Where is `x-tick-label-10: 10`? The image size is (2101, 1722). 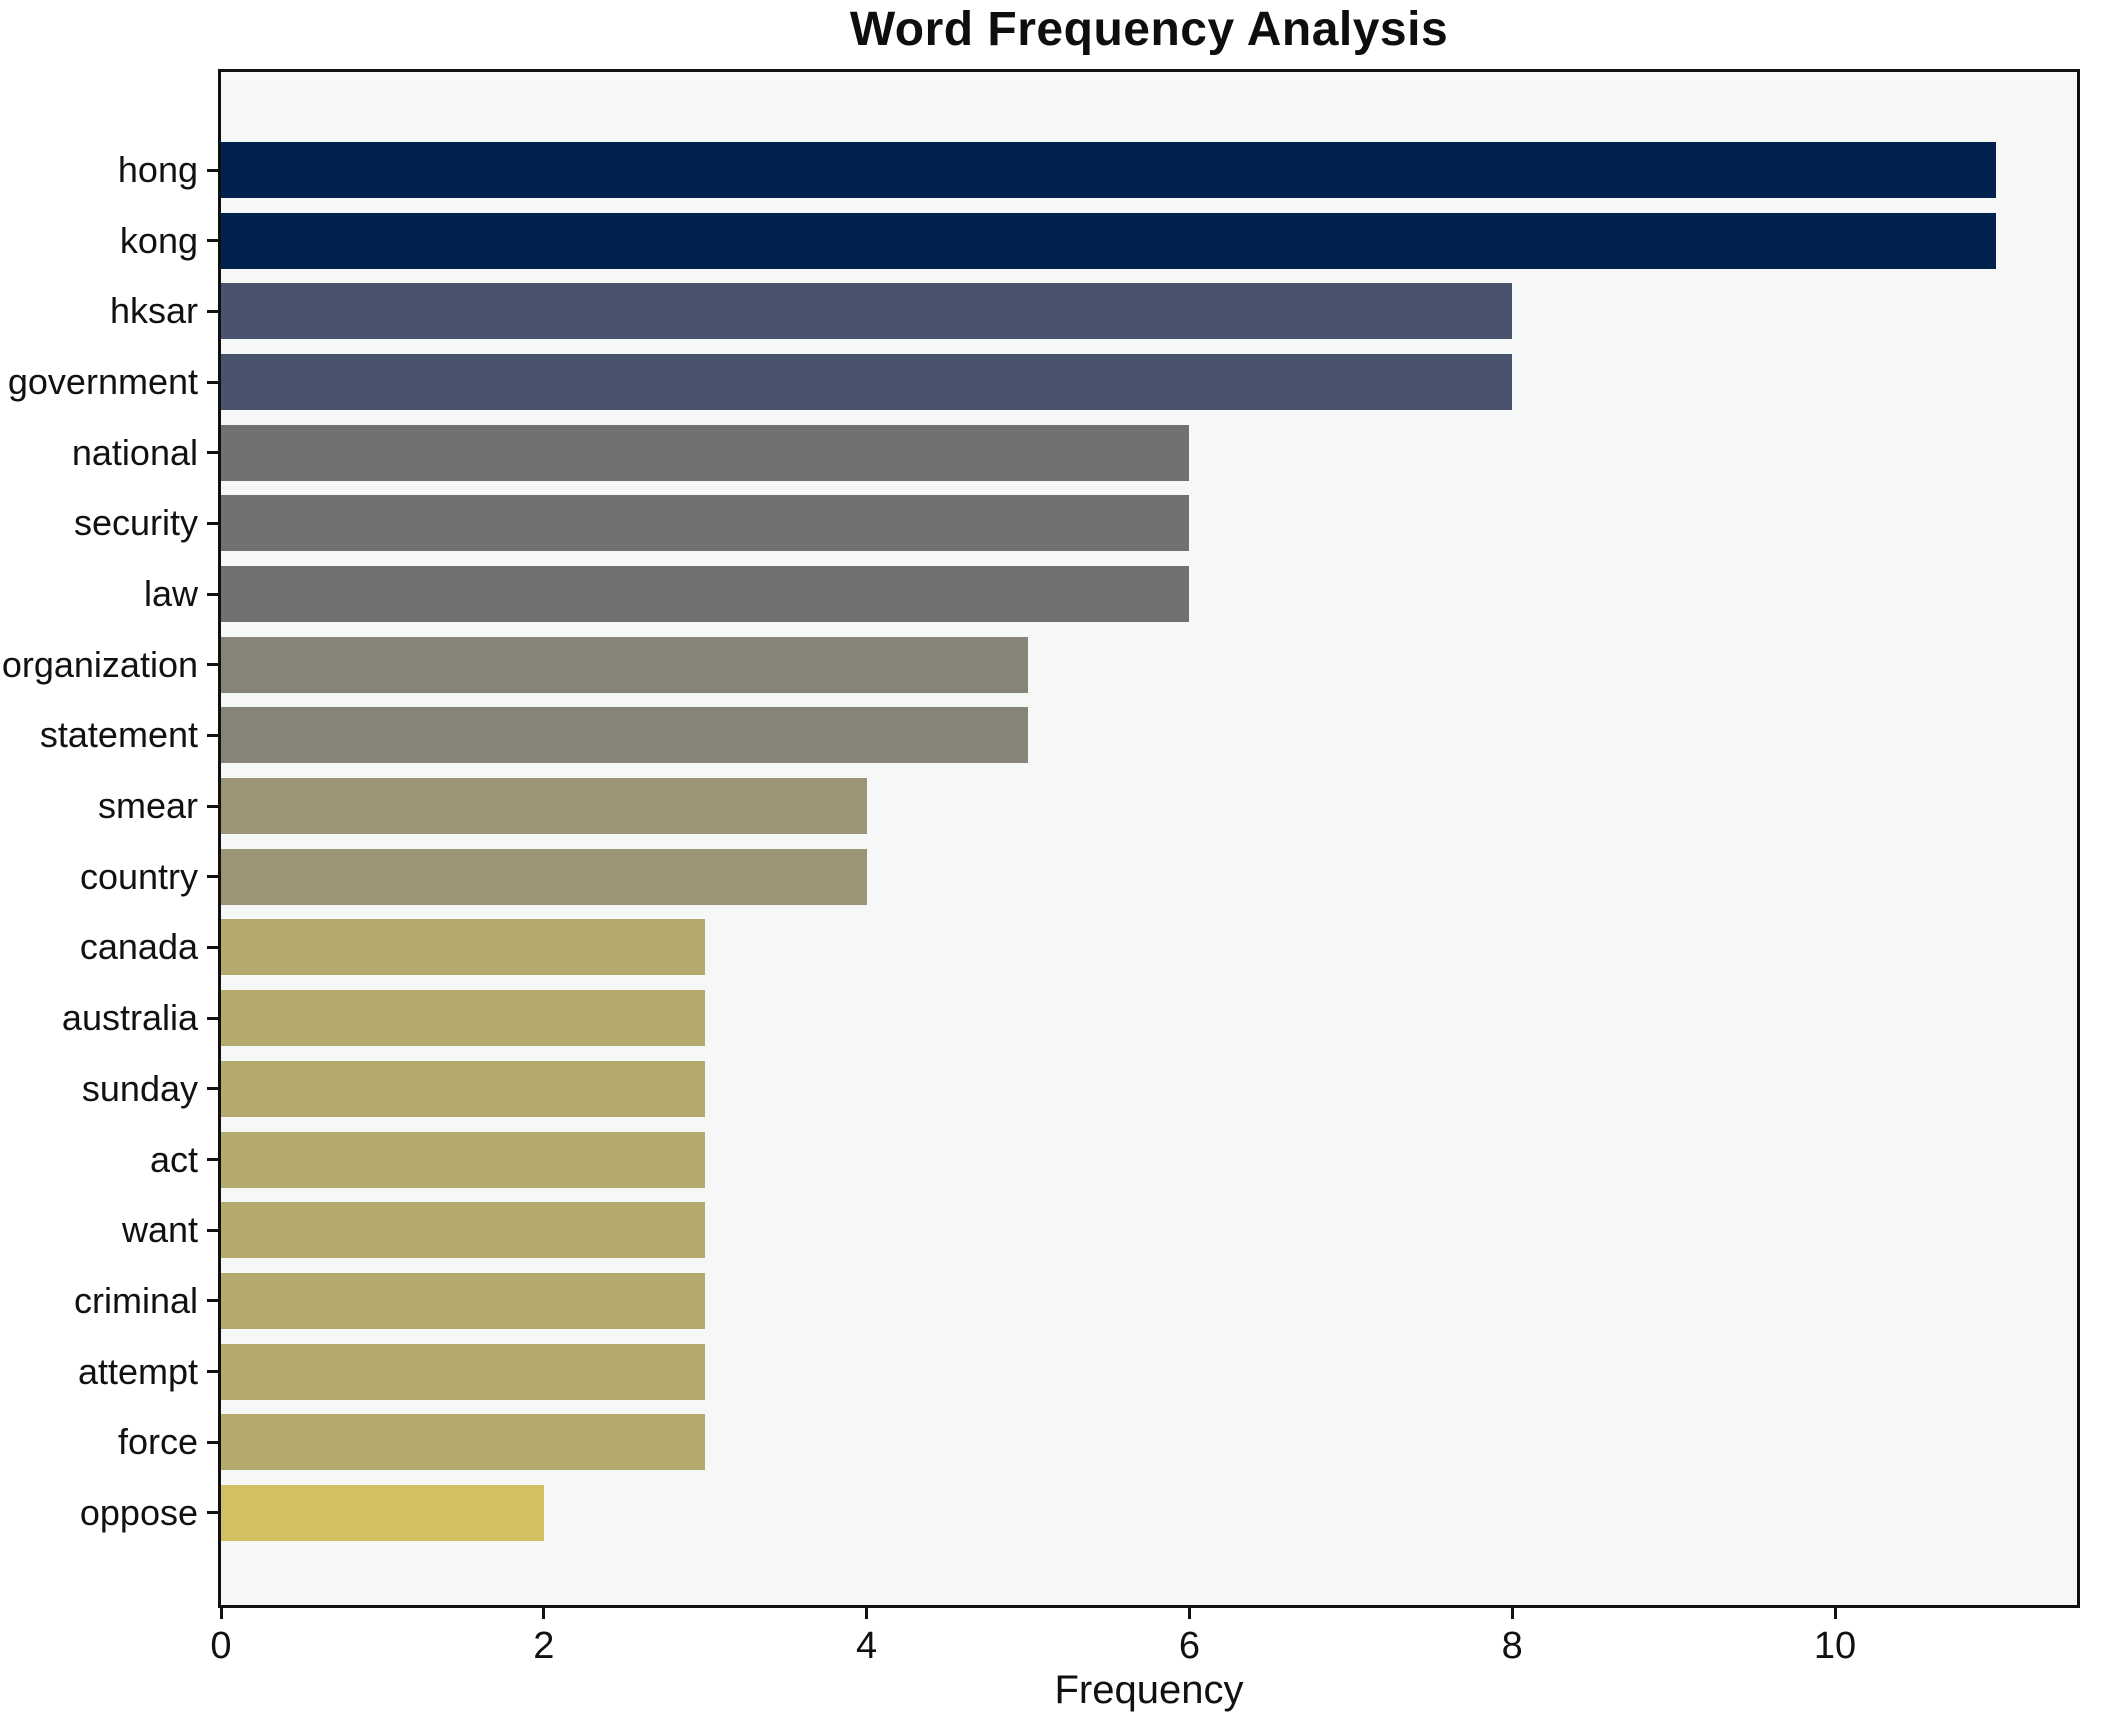 x-tick-label-10: 10 is located at coordinates (1835, 1646).